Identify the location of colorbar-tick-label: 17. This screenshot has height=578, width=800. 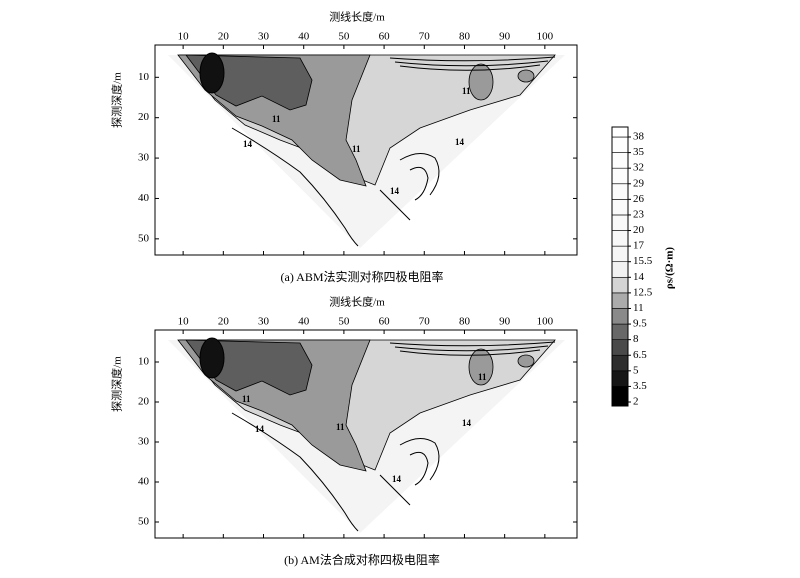
(639, 246).